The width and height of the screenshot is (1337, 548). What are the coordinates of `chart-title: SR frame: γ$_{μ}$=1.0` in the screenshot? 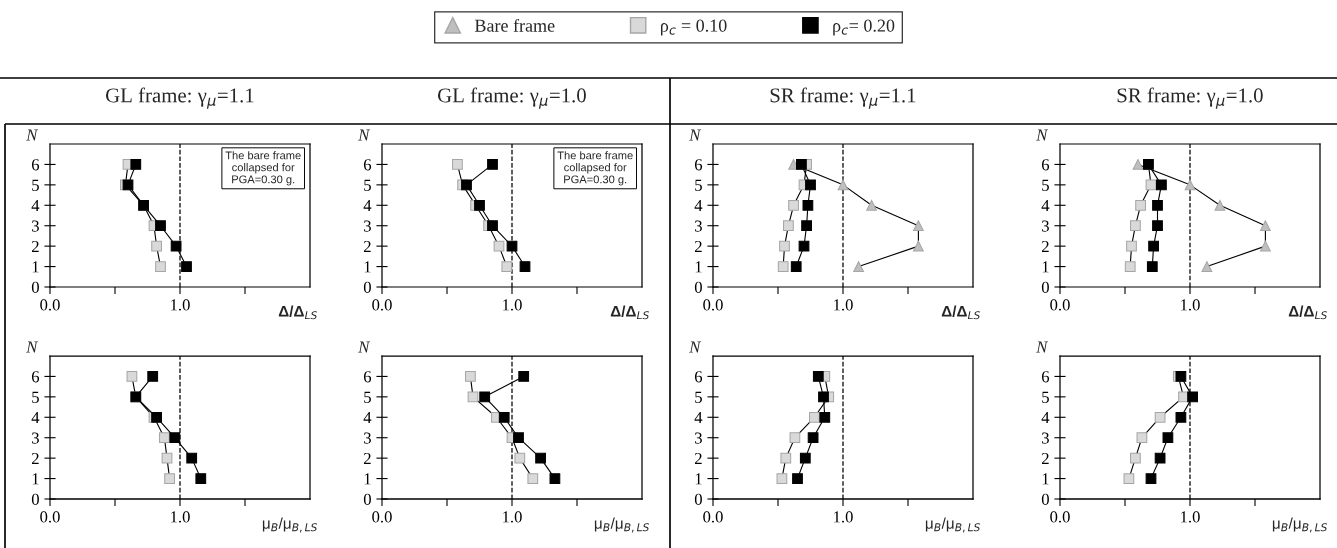 It's located at (1190, 98).